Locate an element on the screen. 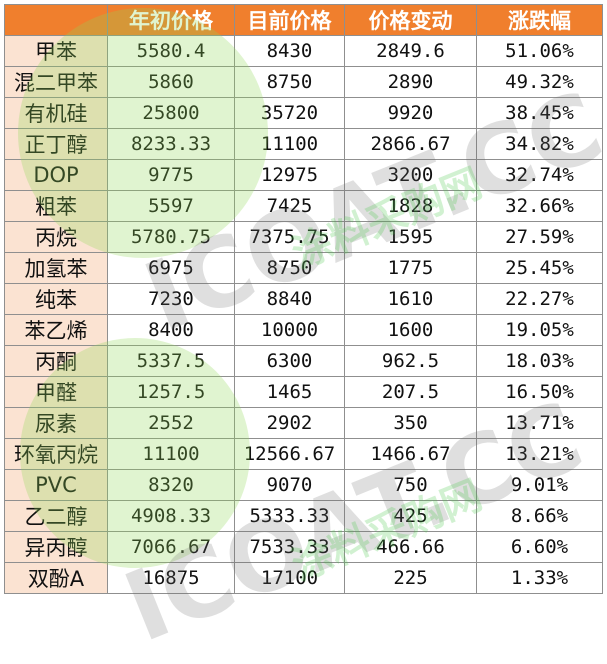 This screenshot has width=607, height=664. price-change-cell: 2849.6 is located at coordinates (410, 51).